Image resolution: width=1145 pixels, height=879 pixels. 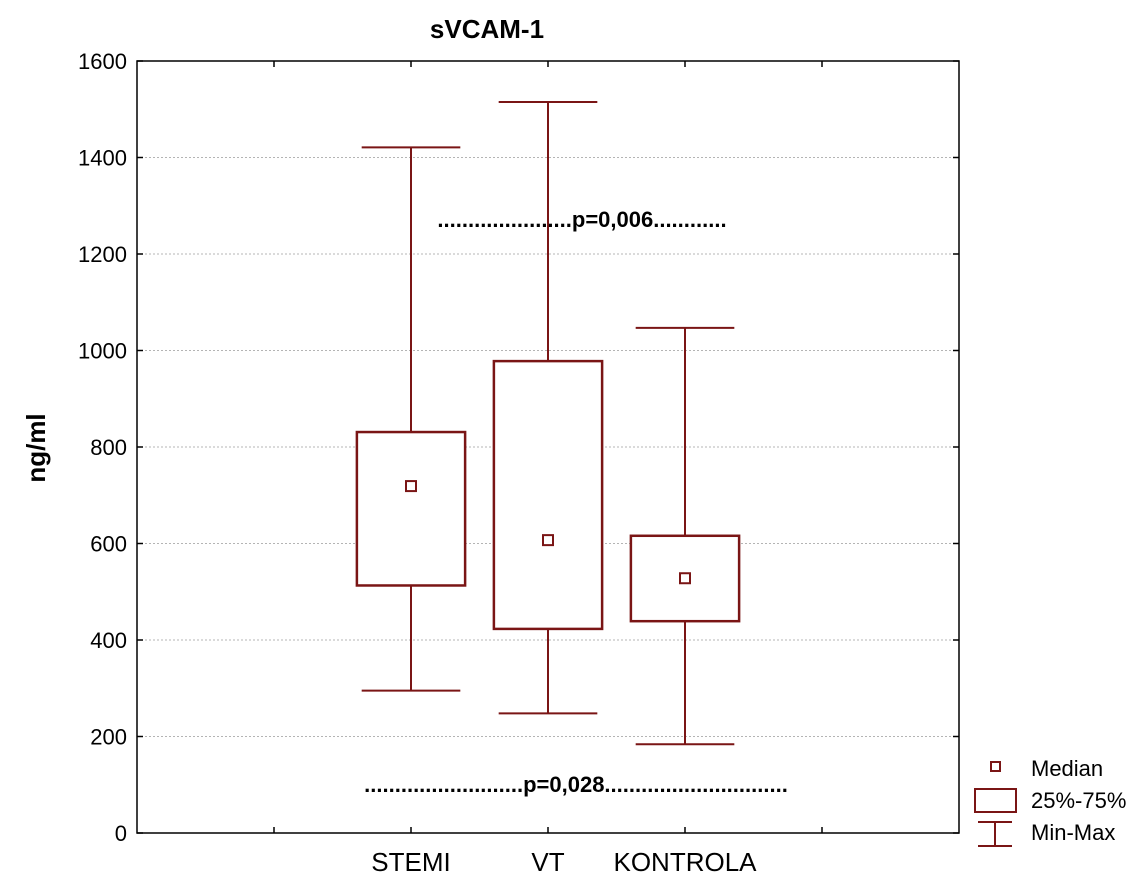 What do you see at coordinates (108, 640) in the screenshot?
I see `y-tick-label: 400` at bounding box center [108, 640].